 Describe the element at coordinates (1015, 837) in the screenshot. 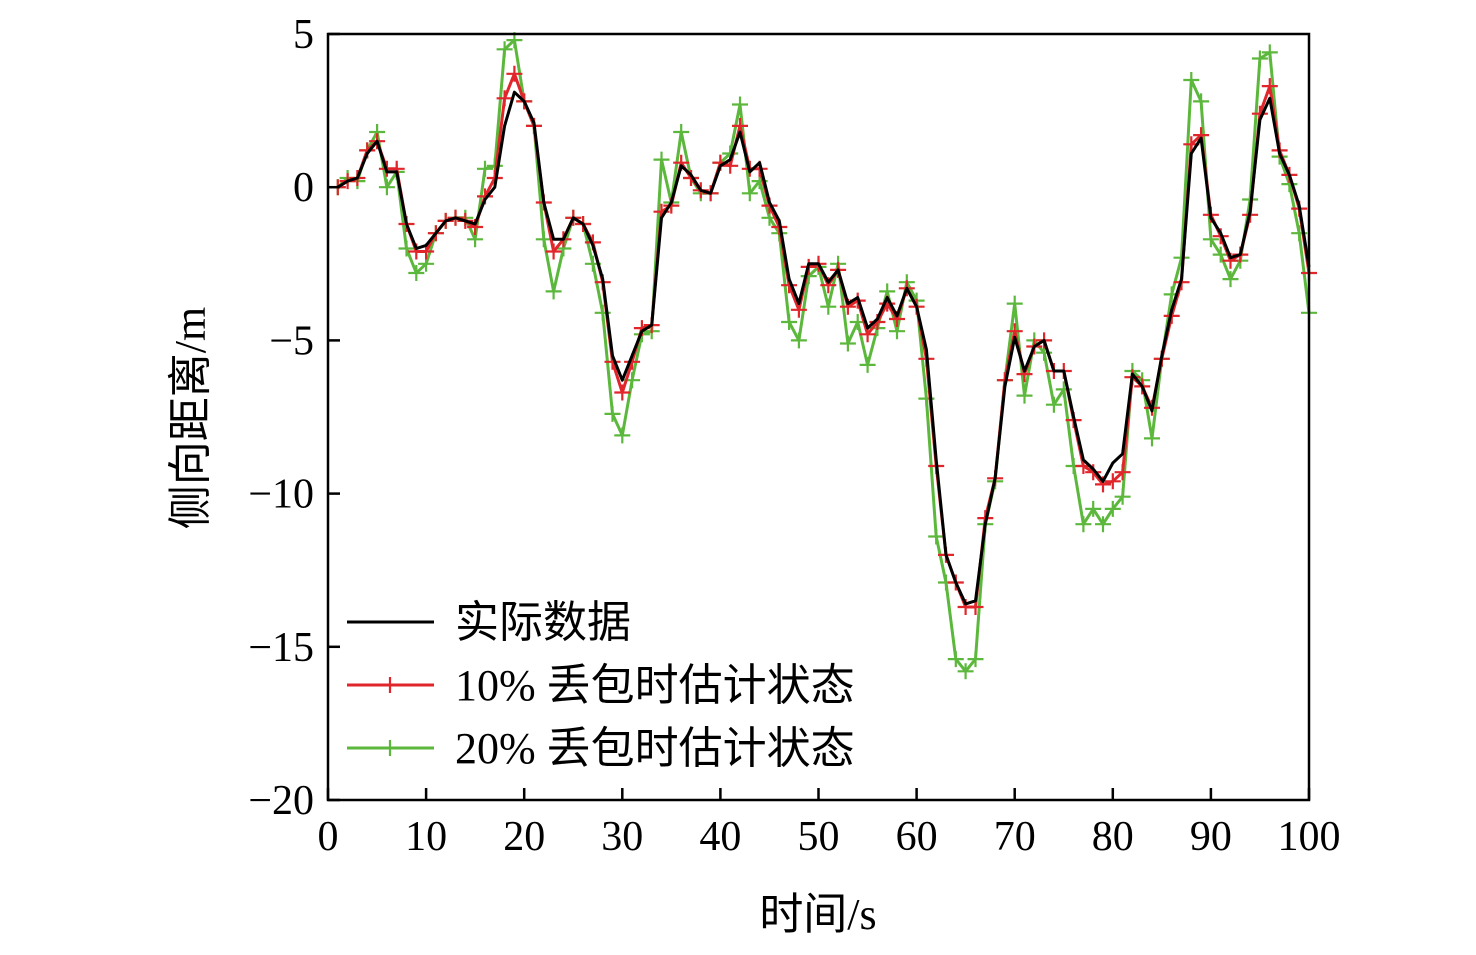

I see `x-tick-label: 70` at that location.